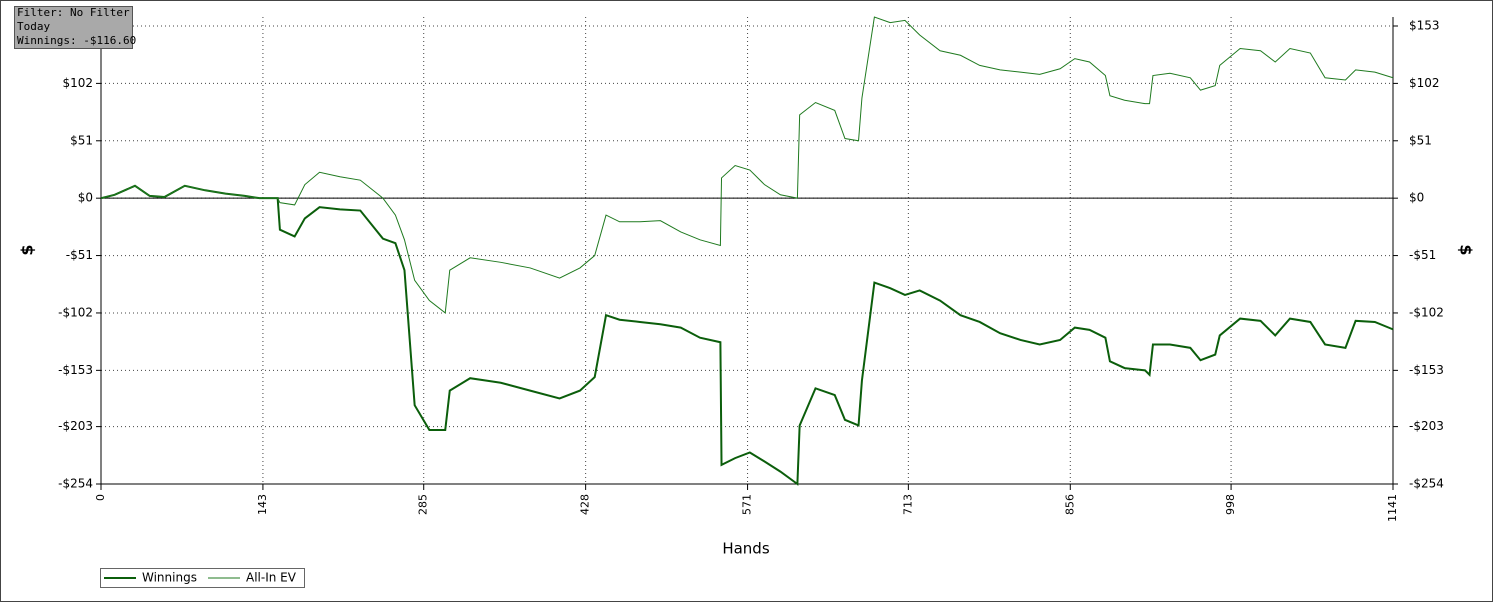 Image resolution: width=1493 pixels, height=602 pixels. What do you see at coordinates (75, 484) in the screenshot?
I see `y-tick-label: -$254` at bounding box center [75, 484].